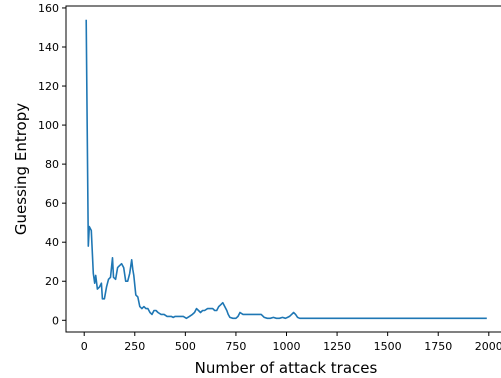  I want to click on x-axis-ticks: 0 250 500 750 1000 1250 1500 1750 2000, so click(291, 342).